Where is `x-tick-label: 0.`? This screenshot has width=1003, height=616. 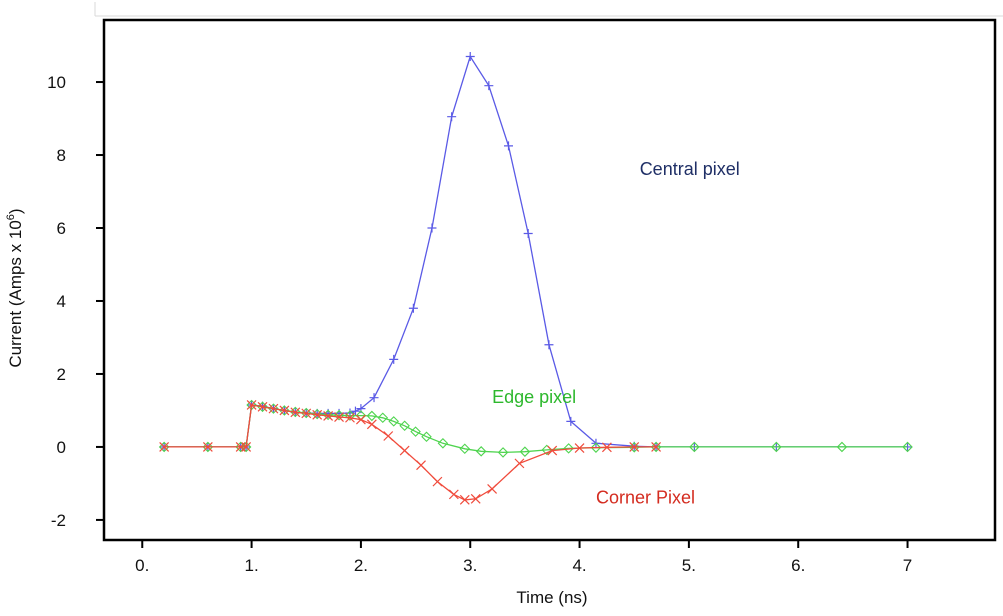 x-tick-label: 0. is located at coordinates (142, 565).